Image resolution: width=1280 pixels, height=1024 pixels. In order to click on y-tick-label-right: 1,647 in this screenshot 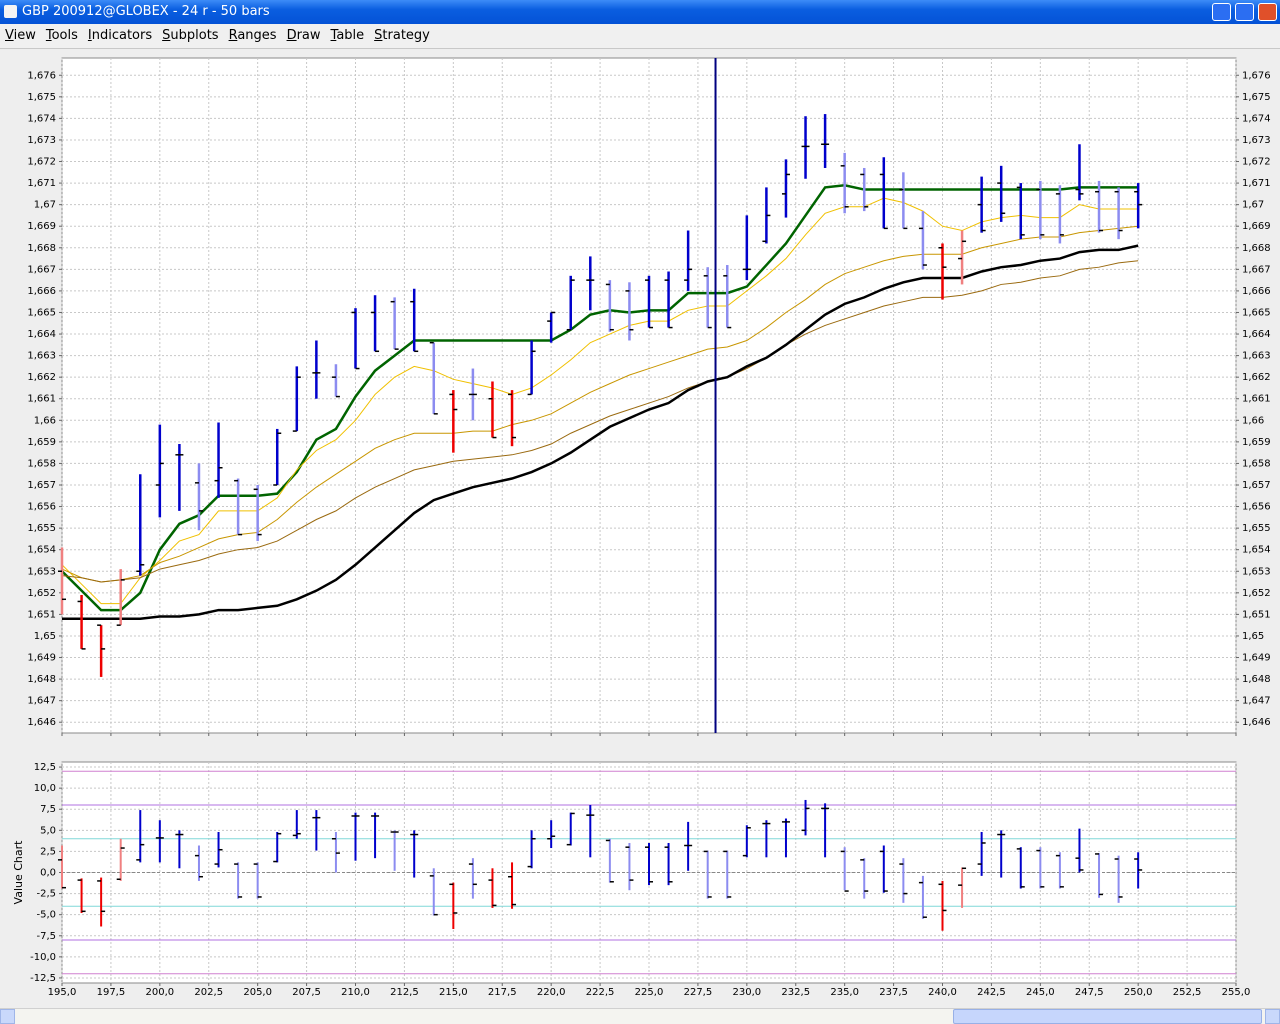, I will do `click(1256, 701)`.